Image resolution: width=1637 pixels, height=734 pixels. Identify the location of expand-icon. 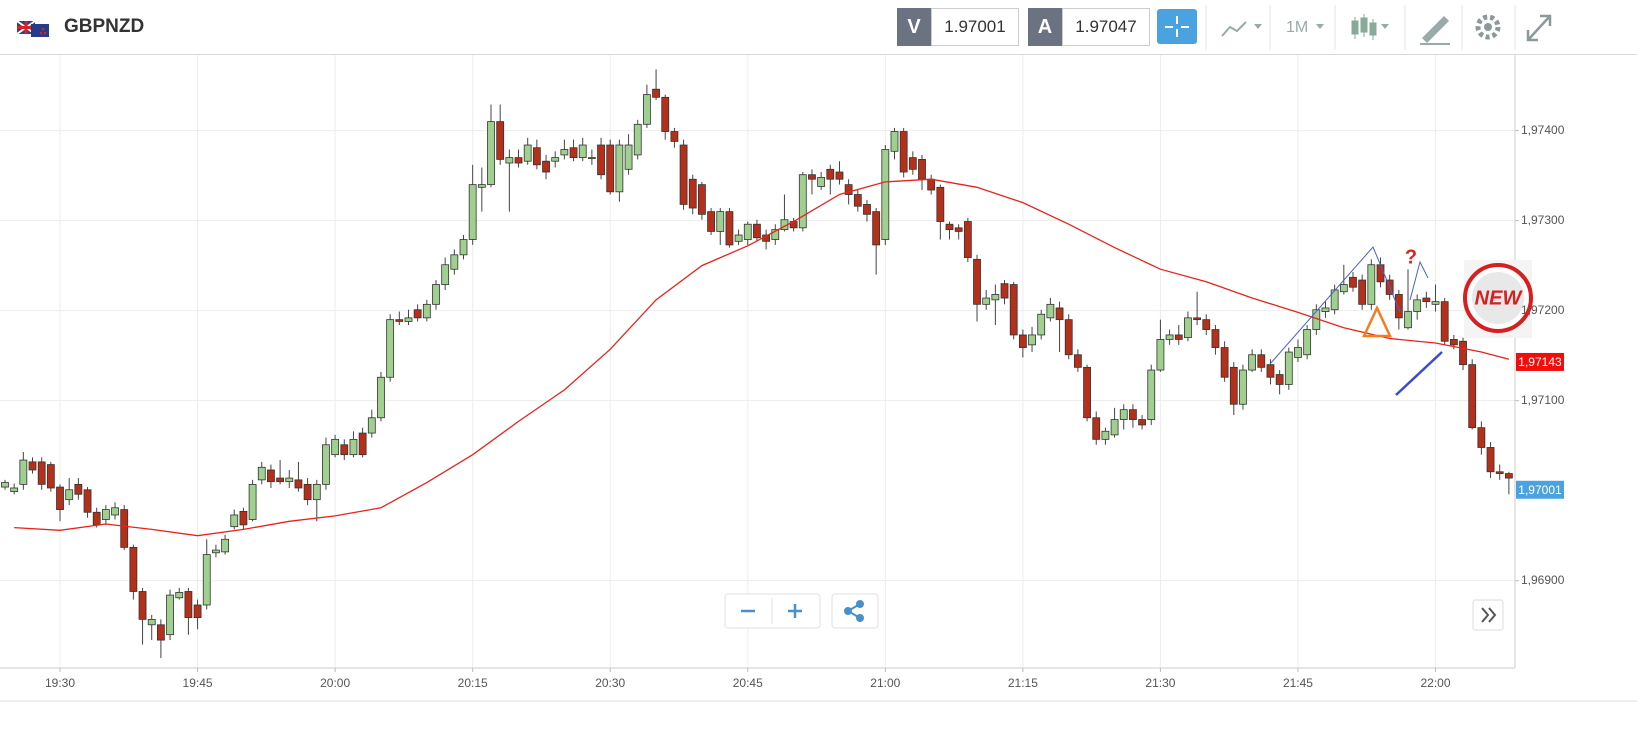
(1539, 28).